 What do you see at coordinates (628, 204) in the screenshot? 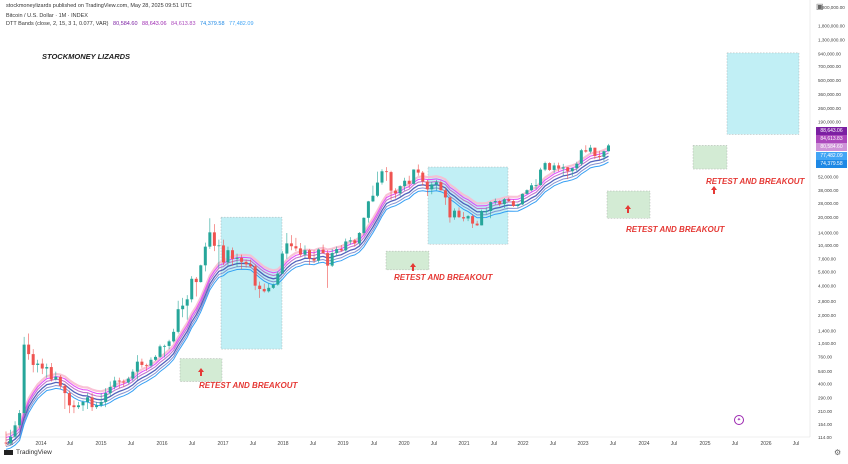
I see `retest-zone-2023` at bounding box center [628, 204].